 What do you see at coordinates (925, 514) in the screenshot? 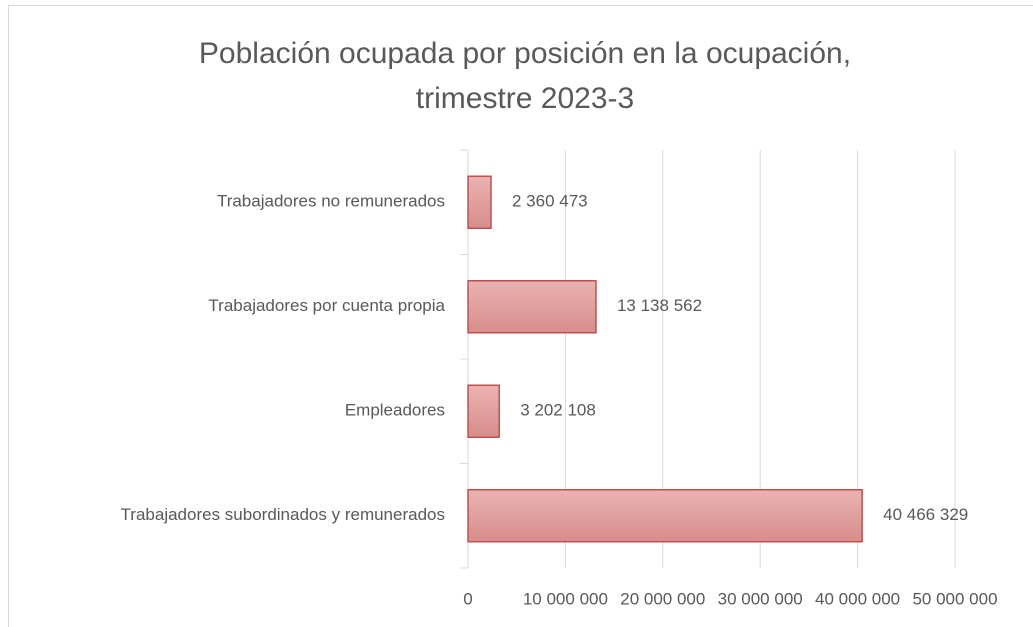
I see `data-label: 40 466 329` at bounding box center [925, 514].